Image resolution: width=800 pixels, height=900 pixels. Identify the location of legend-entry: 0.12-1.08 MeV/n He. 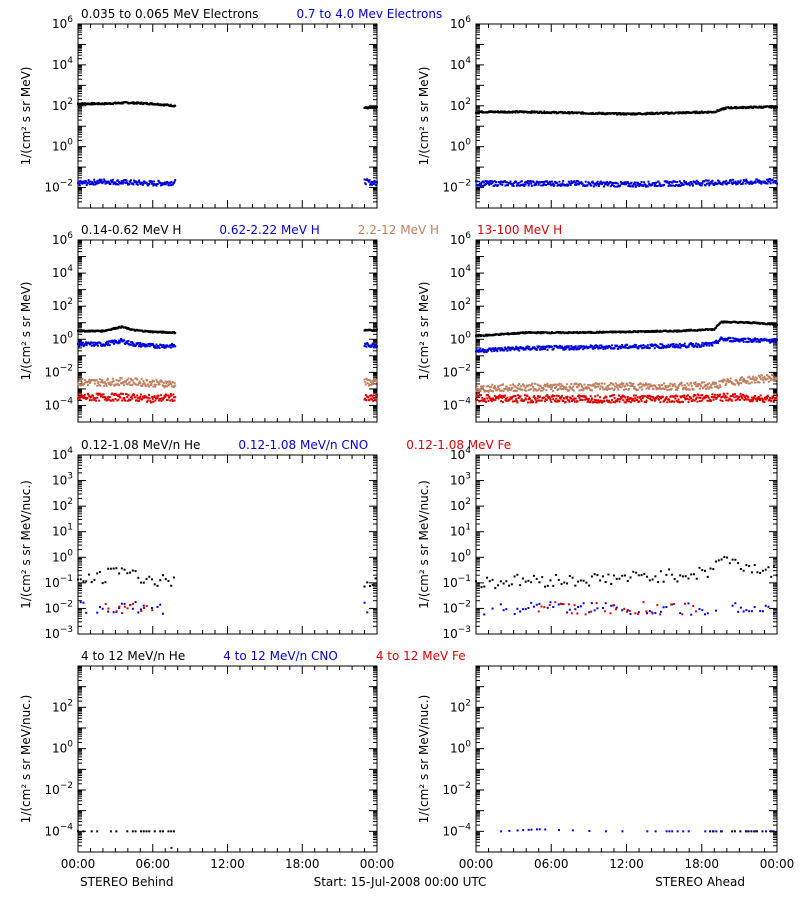
(140, 445).